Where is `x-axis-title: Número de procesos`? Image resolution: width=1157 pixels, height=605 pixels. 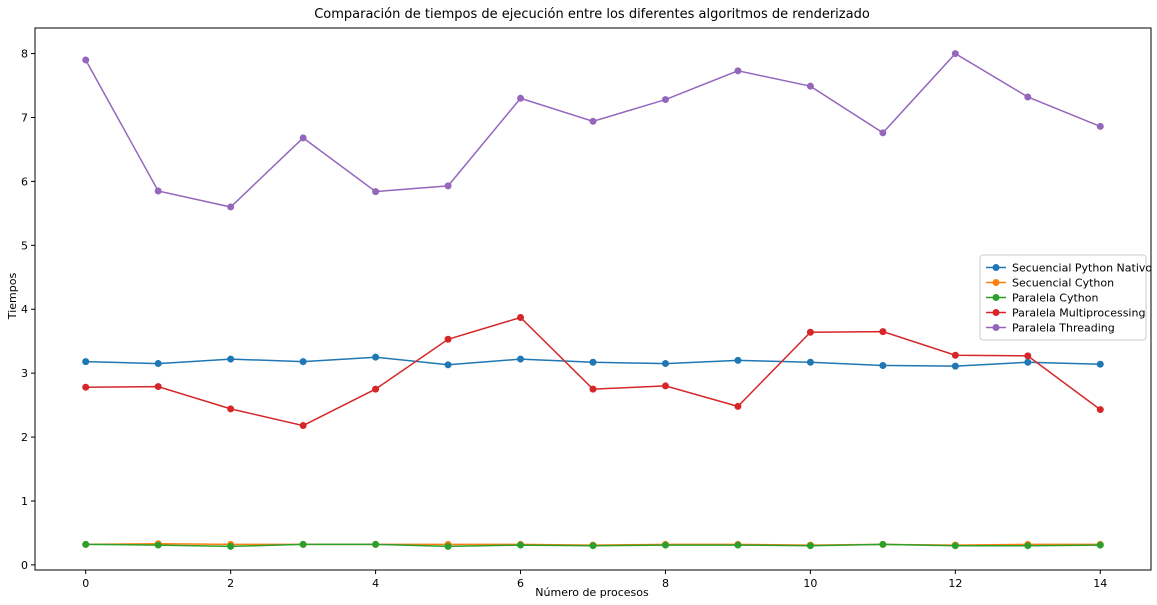 x-axis-title: Número de procesos is located at coordinates (592, 592).